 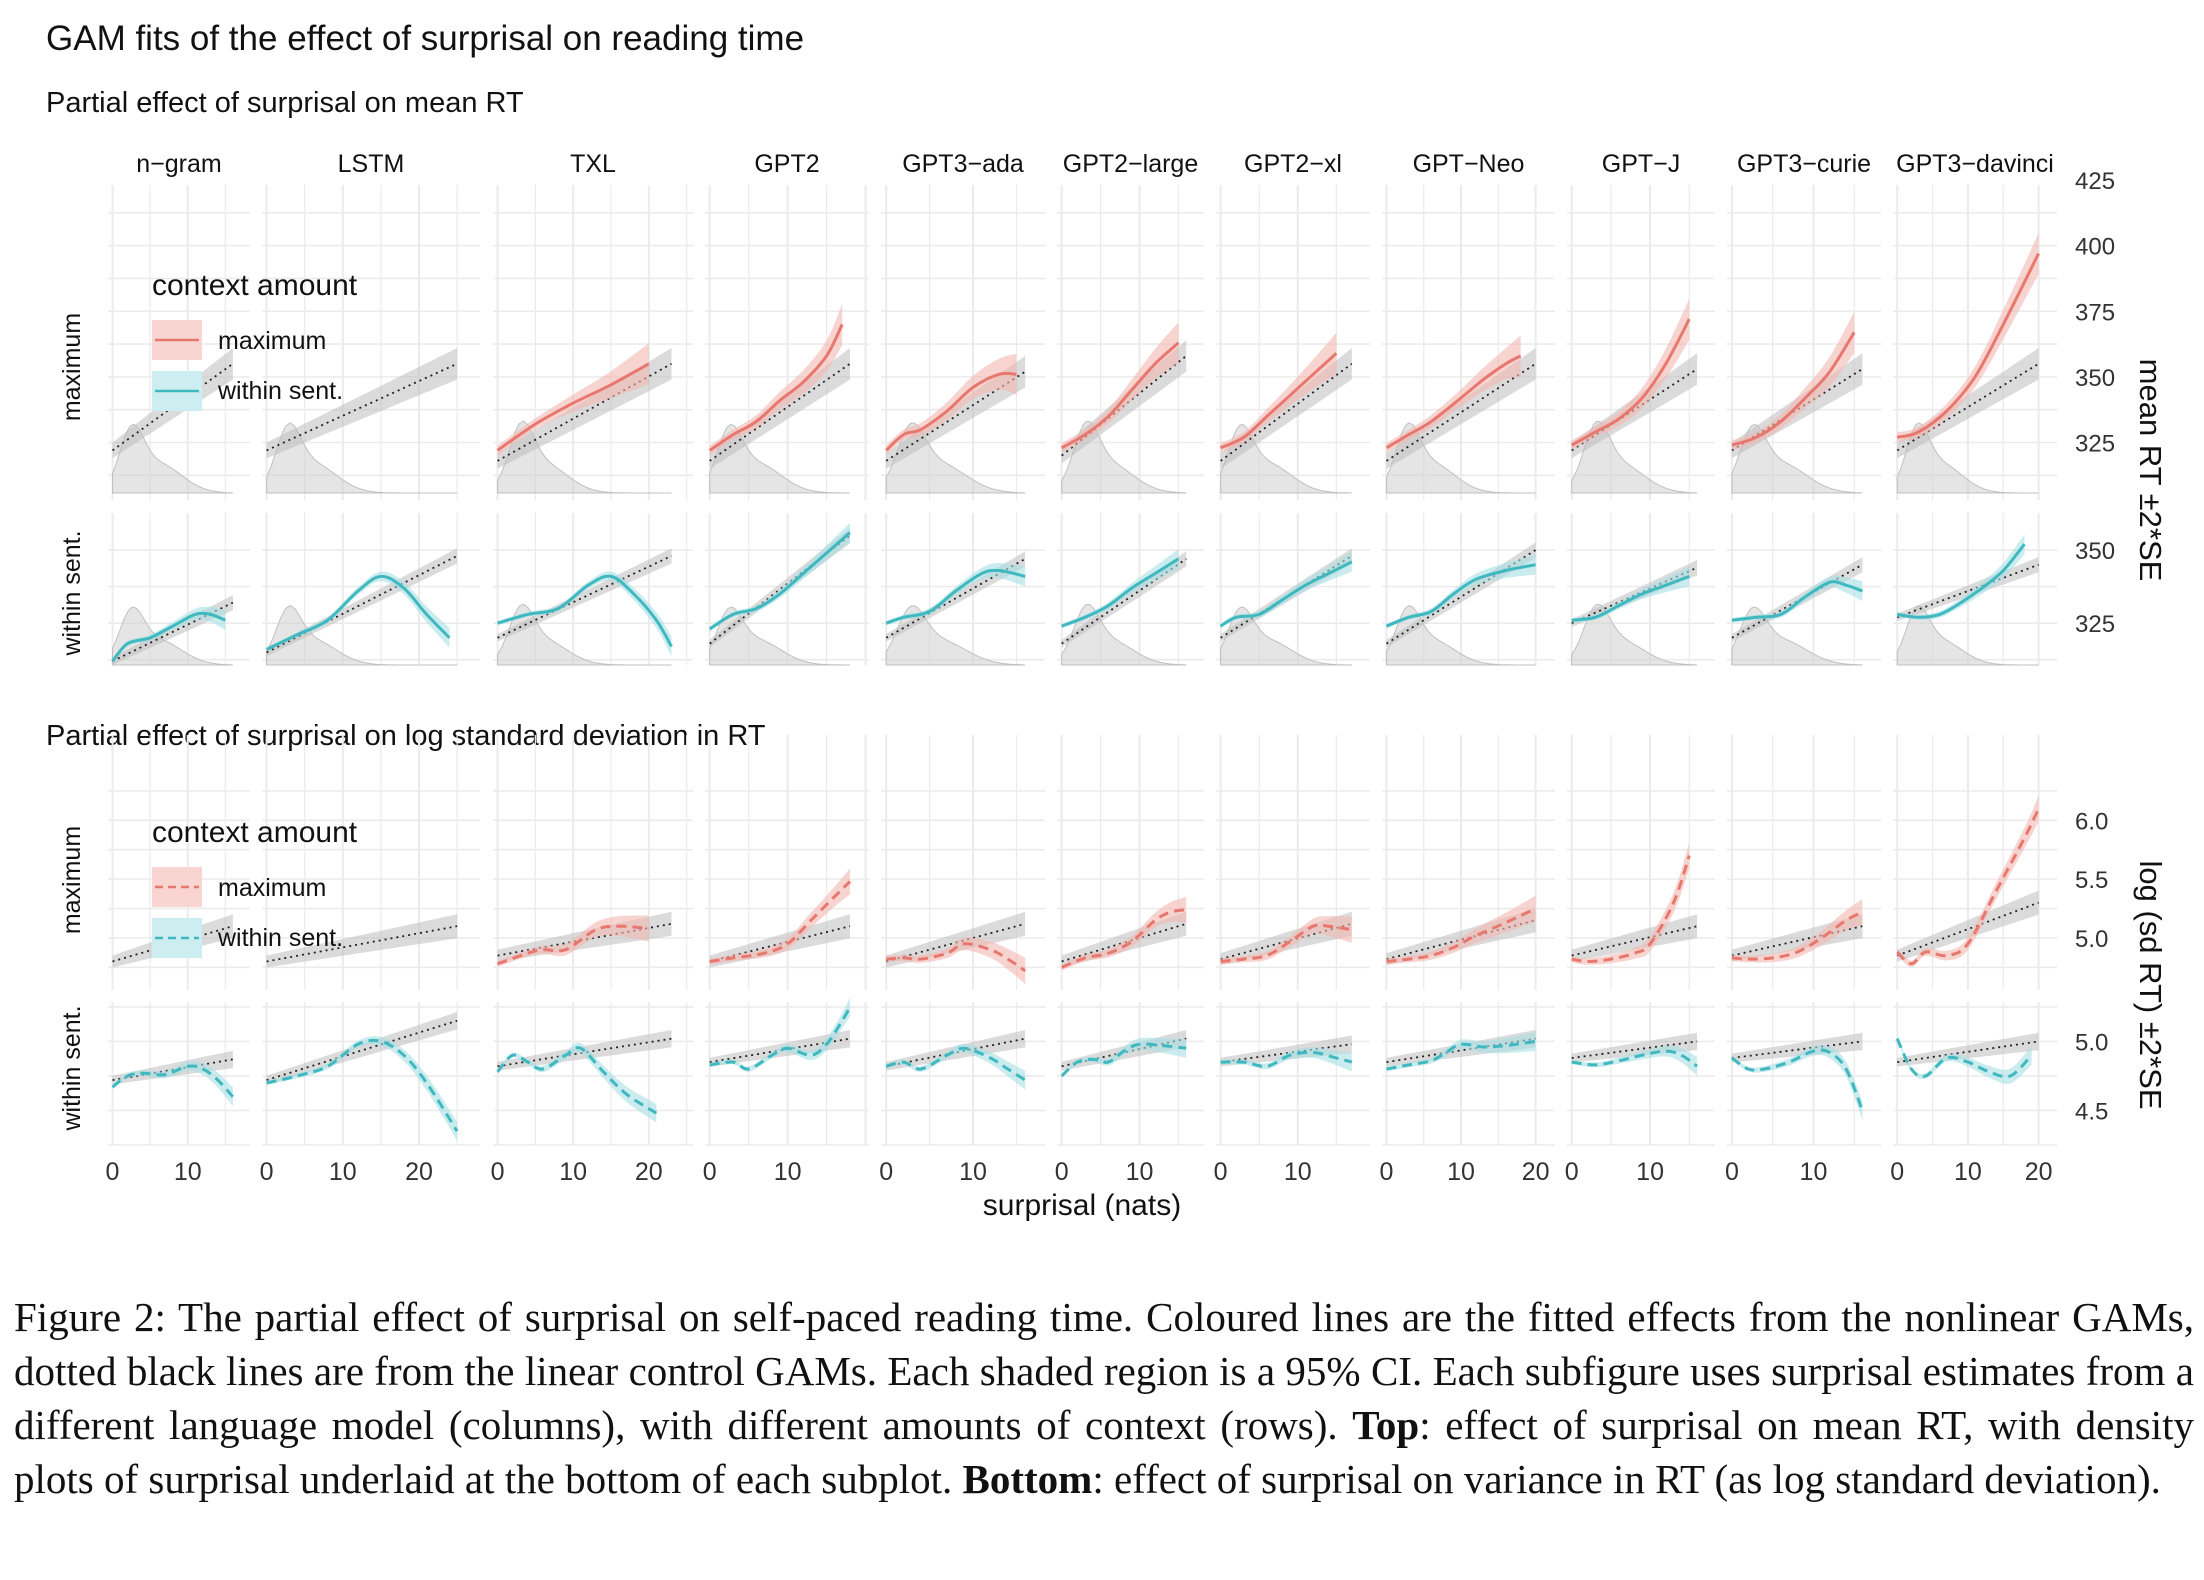 What do you see at coordinates (255, 340) in the screenshot?
I see `legend-top: context amount maximum within sent.` at bounding box center [255, 340].